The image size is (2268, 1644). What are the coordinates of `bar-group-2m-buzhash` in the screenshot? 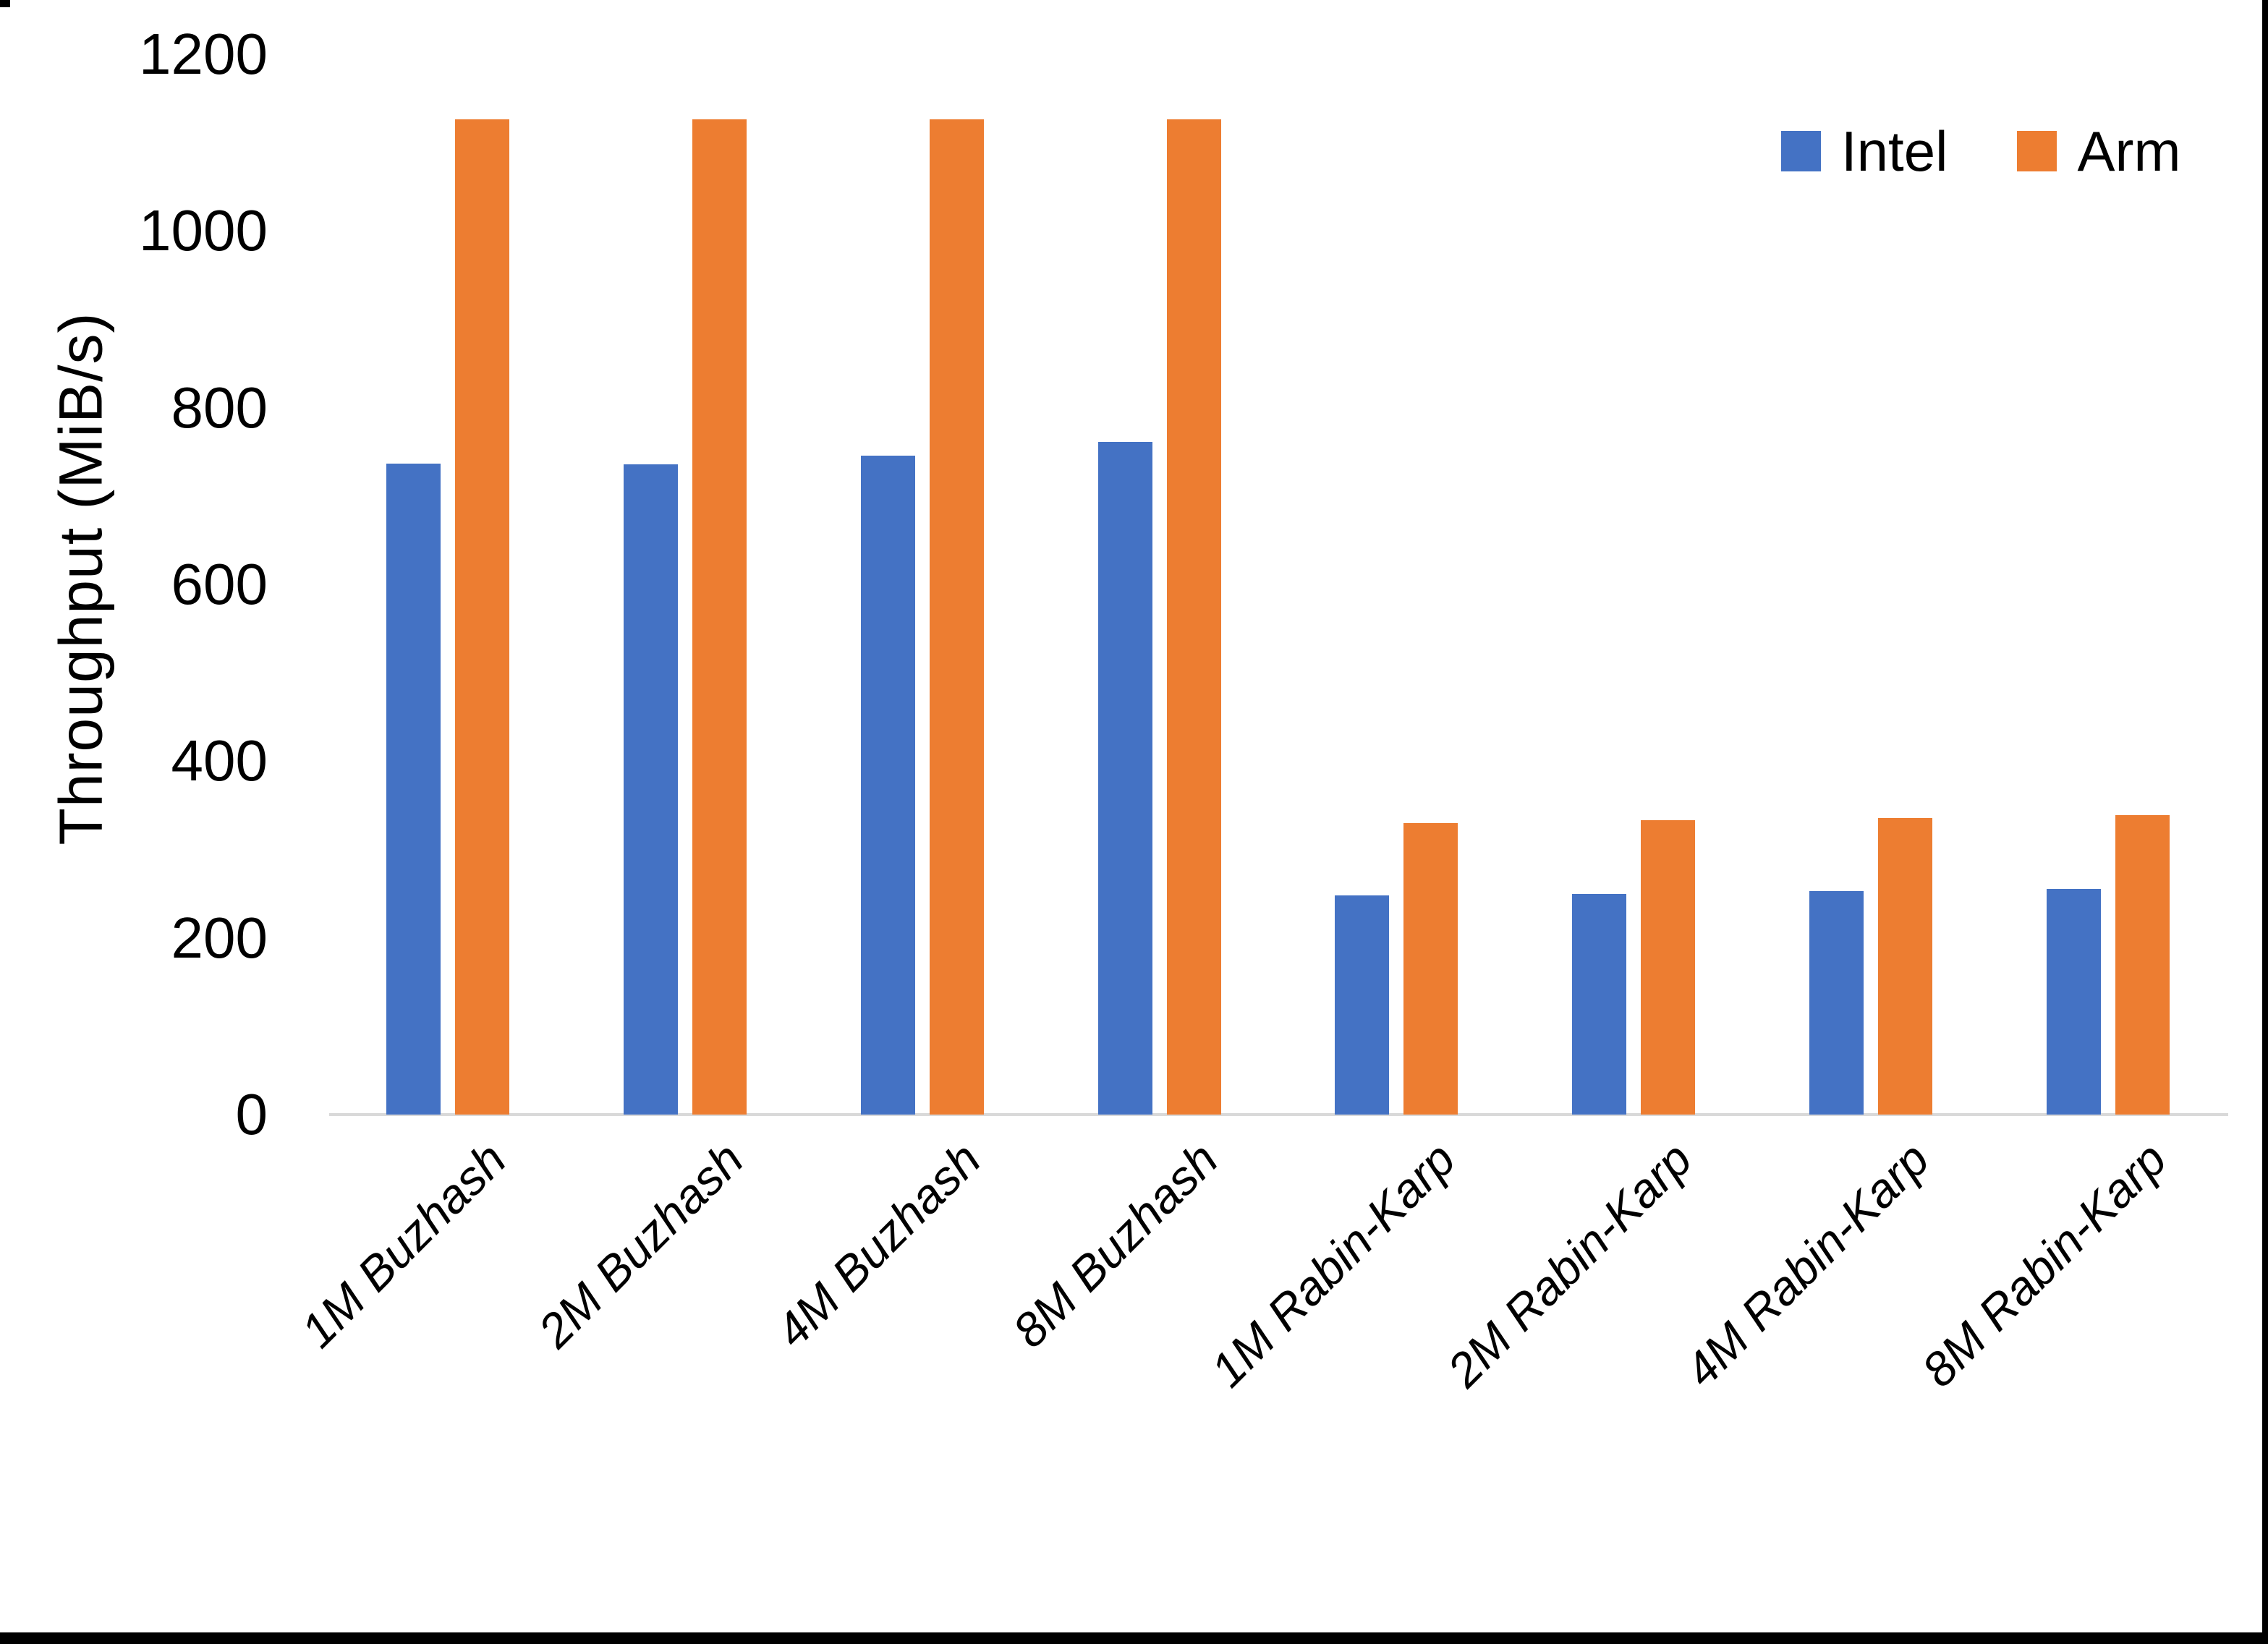 It's located at (685, 584).